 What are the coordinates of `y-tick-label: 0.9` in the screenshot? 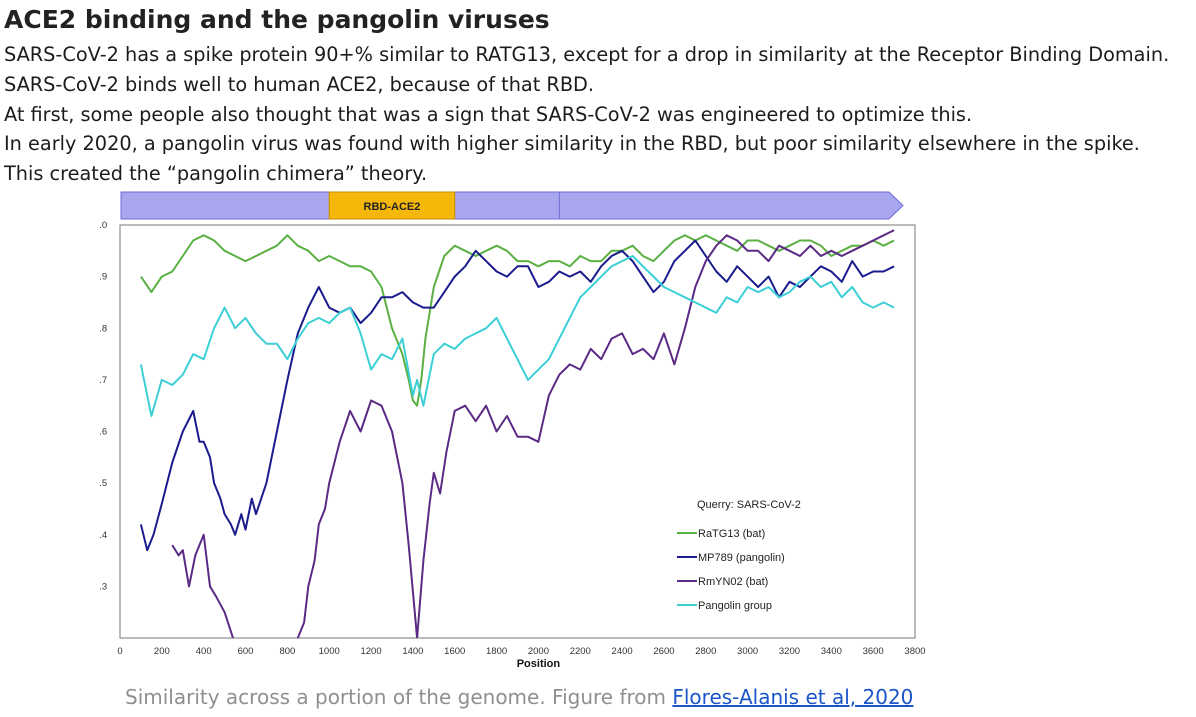 It's located at (103, 277).